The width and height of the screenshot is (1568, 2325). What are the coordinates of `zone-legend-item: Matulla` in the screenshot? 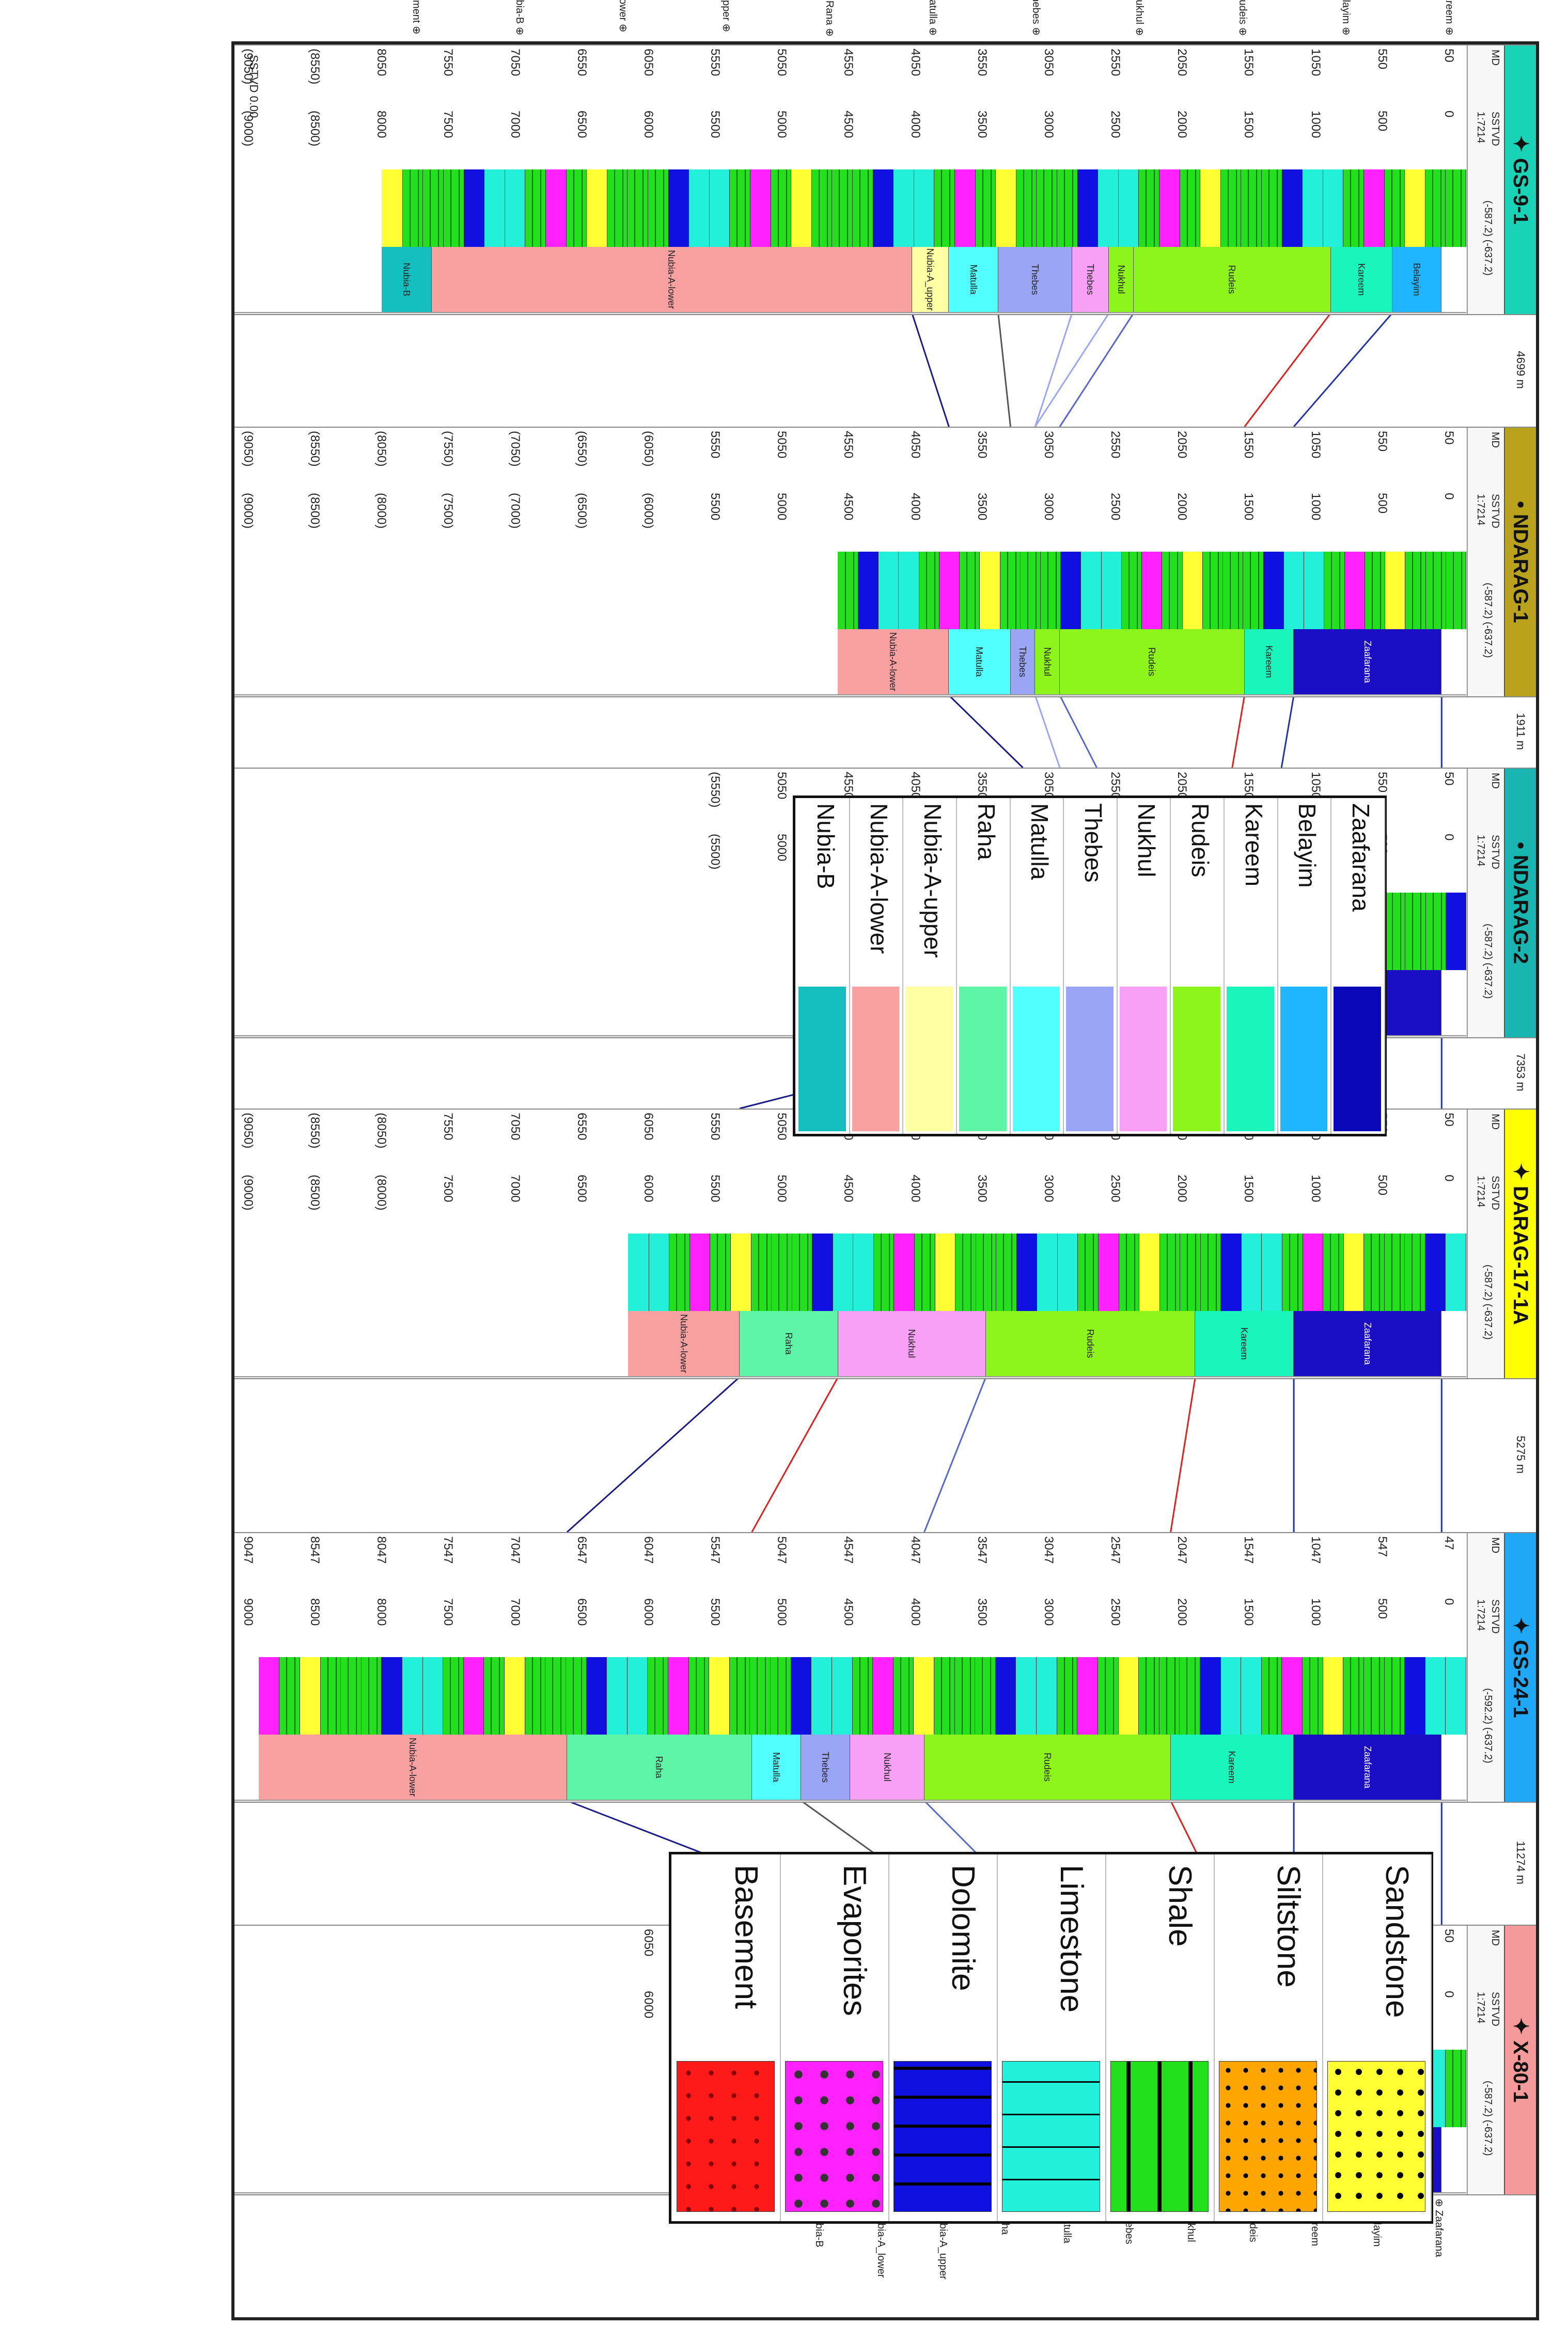 It's located at (1037, 966).